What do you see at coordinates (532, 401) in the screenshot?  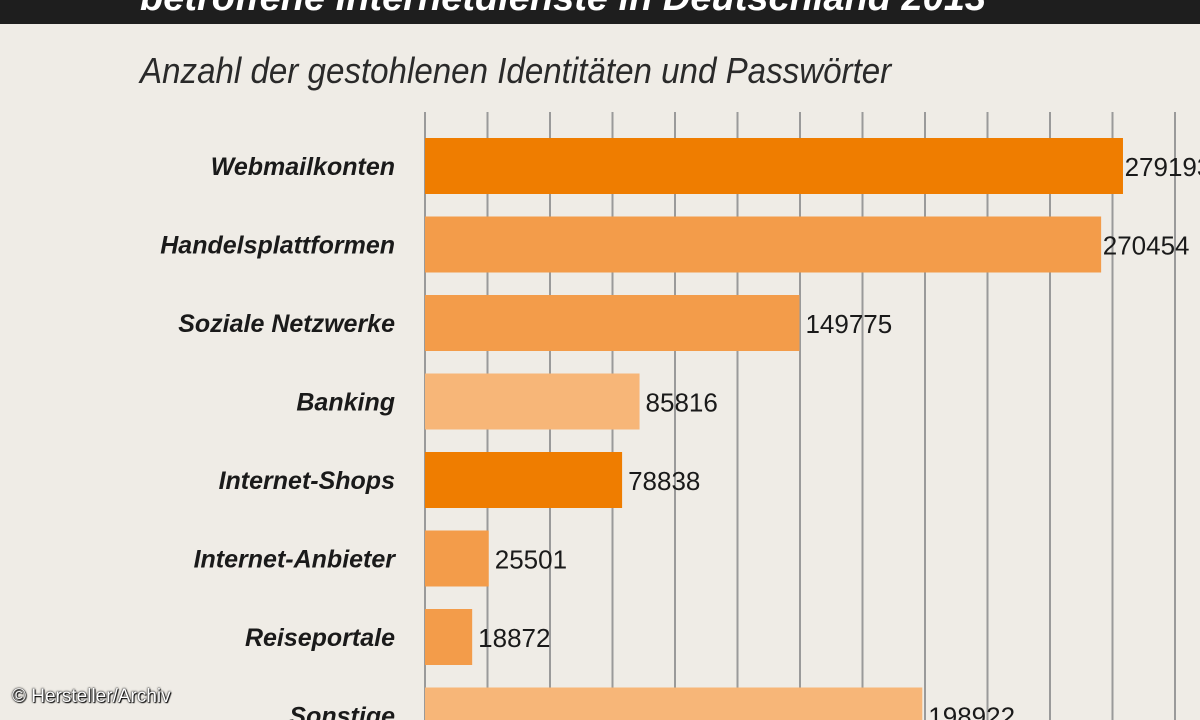 I see `bar-banking` at bounding box center [532, 401].